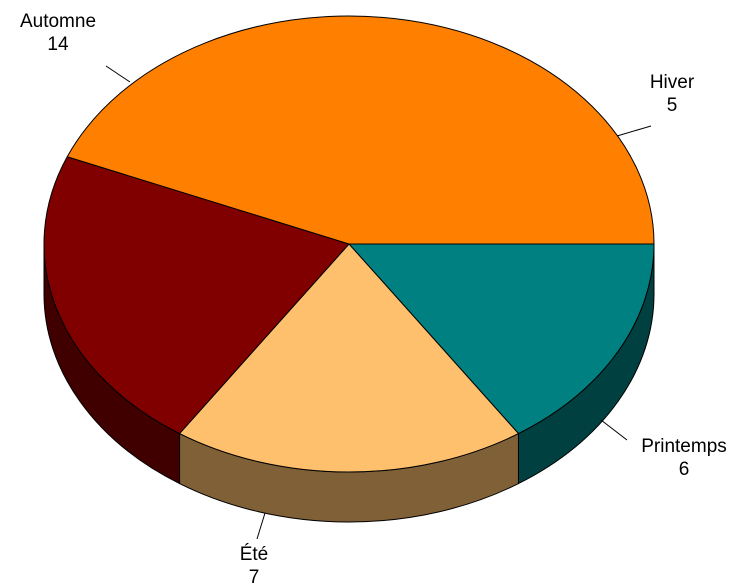 This screenshot has height=586, width=741. I want to click on slice-value-ete: 7, so click(254, 576).